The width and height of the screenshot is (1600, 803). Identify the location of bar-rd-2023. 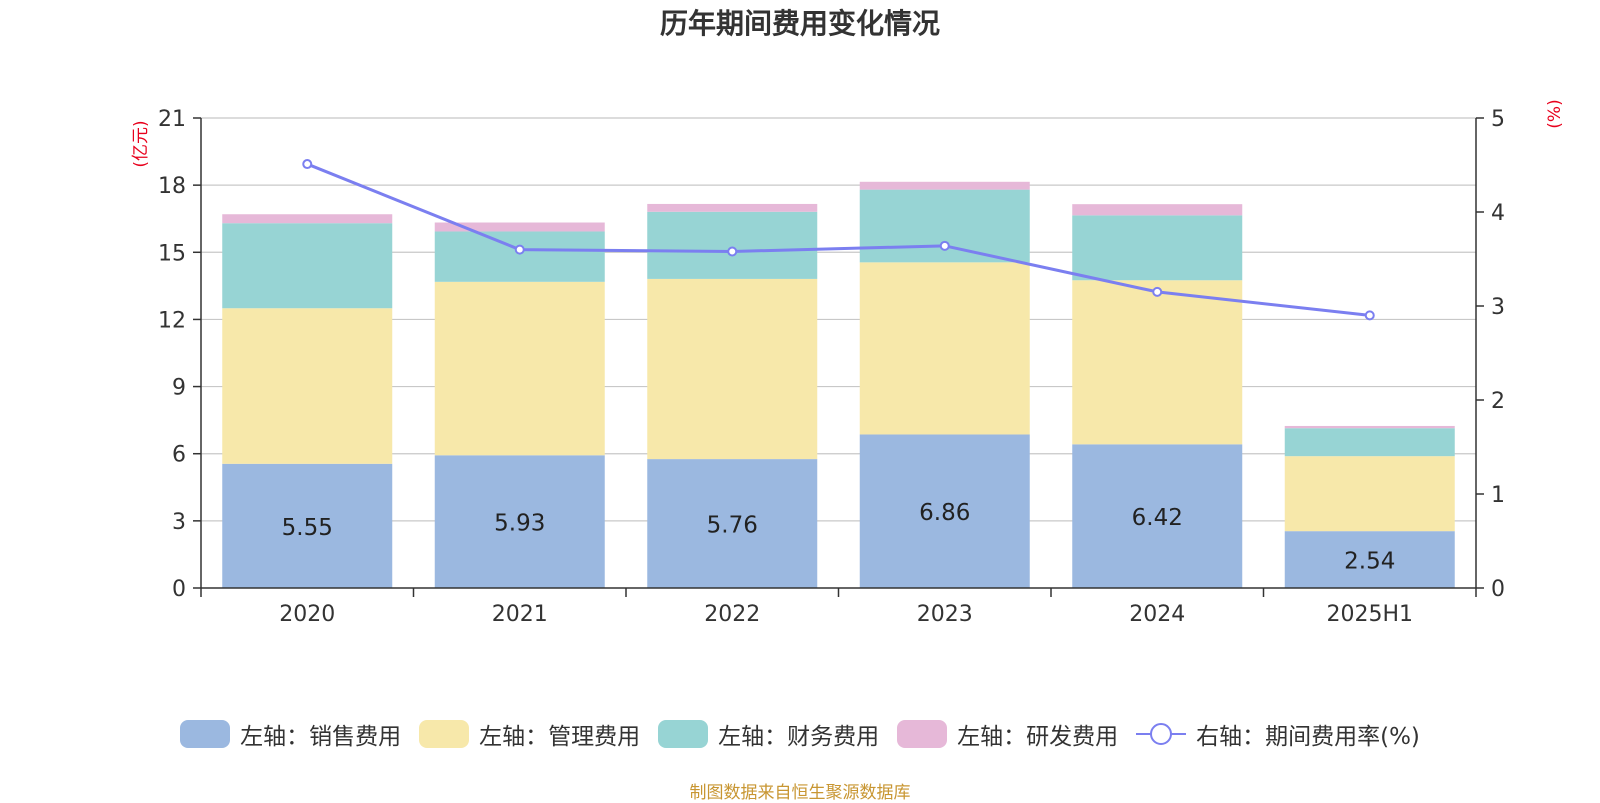
(944, 185).